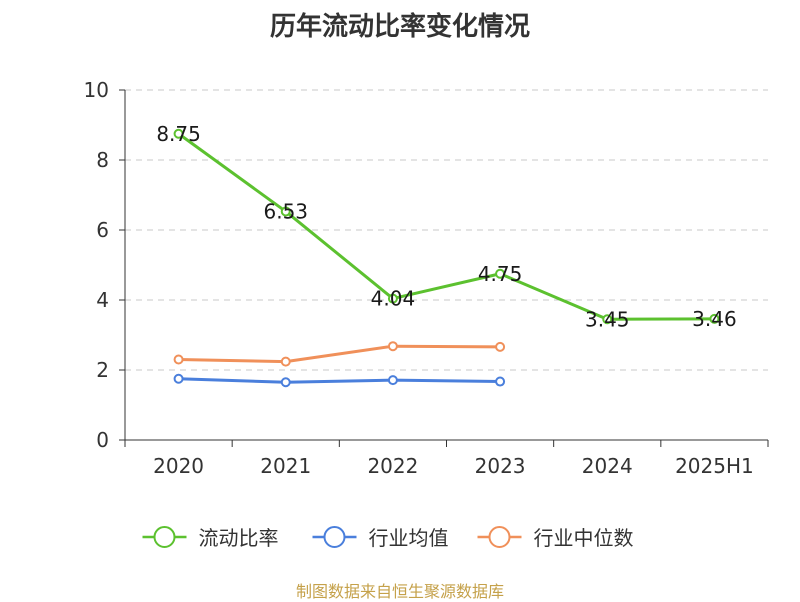  Describe the element at coordinates (399, 27) in the screenshot. I see `chart-title: 历年流动比率变化情况` at that location.